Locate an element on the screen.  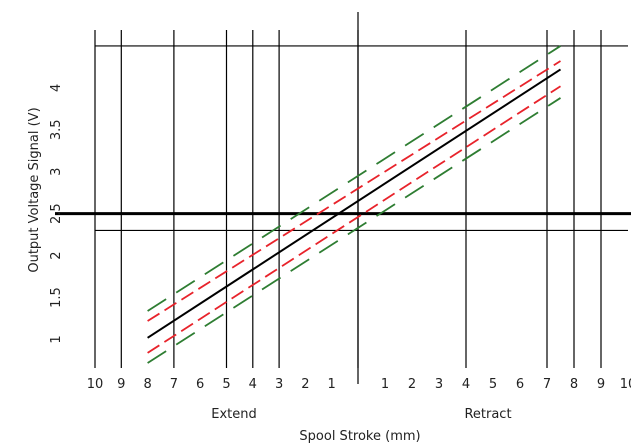
y-axis-title: Output Voltage Signal (V) is located at coordinates (34, 189).